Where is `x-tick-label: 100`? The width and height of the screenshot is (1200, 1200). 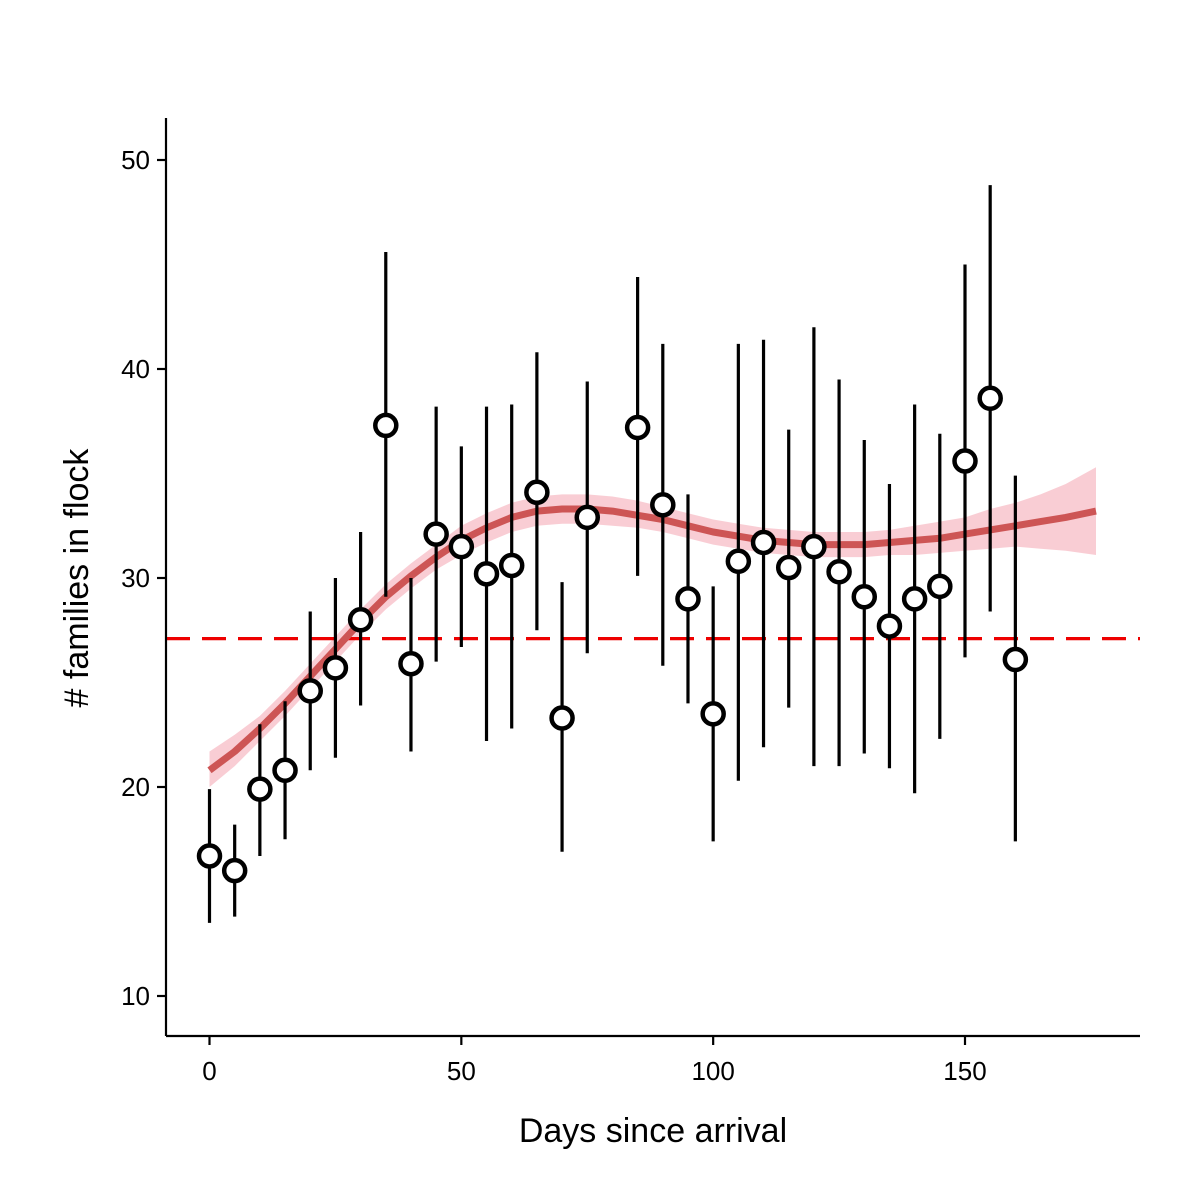
x-tick-label: 100 is located at coordinates (712, 1071).